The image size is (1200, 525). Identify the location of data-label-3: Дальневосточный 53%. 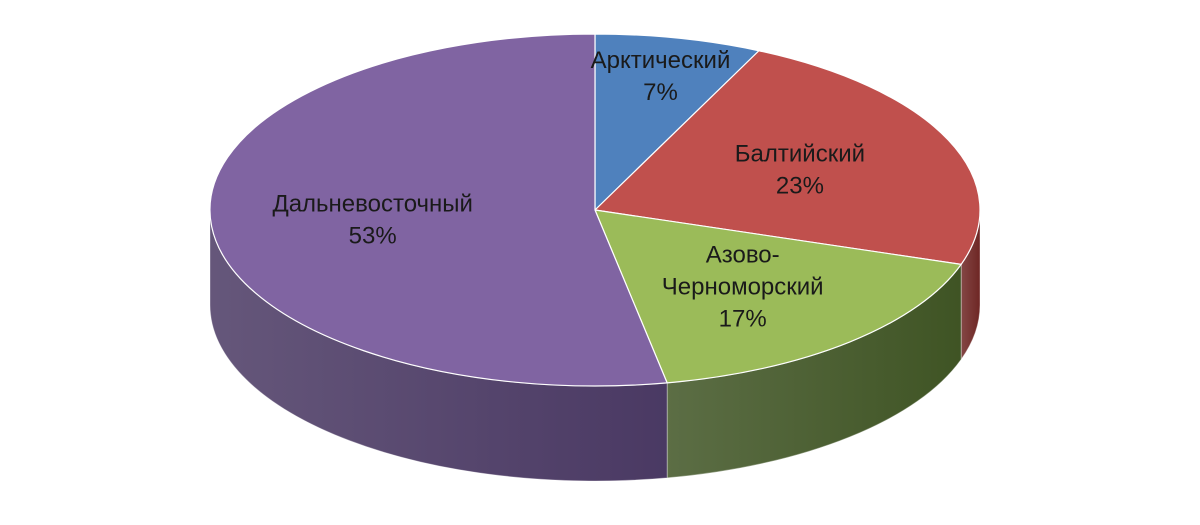
(372, 220).